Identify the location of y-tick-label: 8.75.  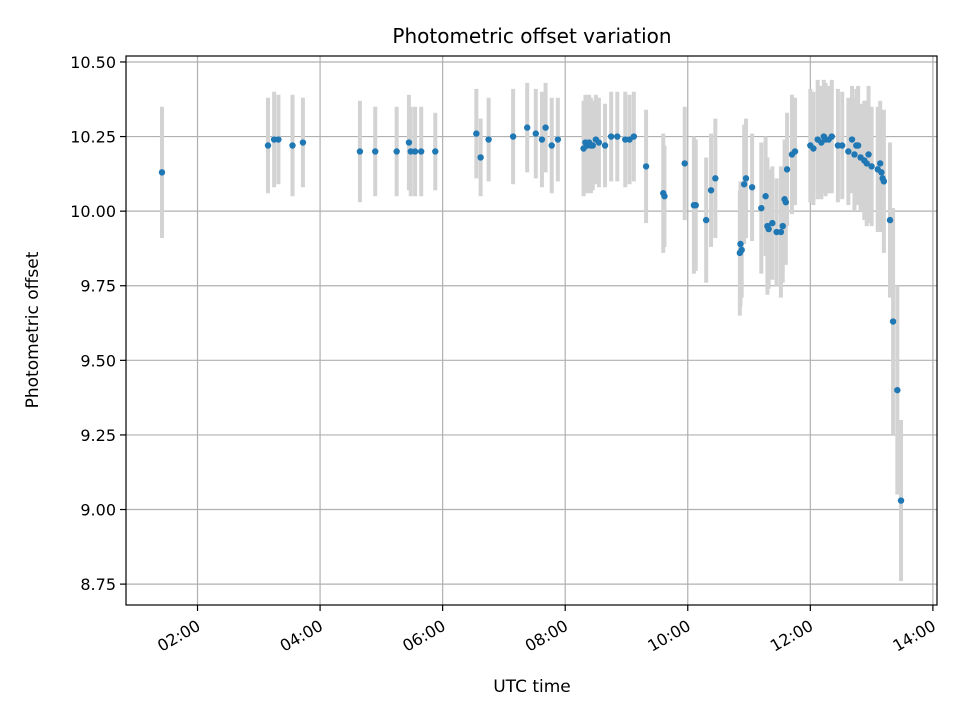
(98, 584).